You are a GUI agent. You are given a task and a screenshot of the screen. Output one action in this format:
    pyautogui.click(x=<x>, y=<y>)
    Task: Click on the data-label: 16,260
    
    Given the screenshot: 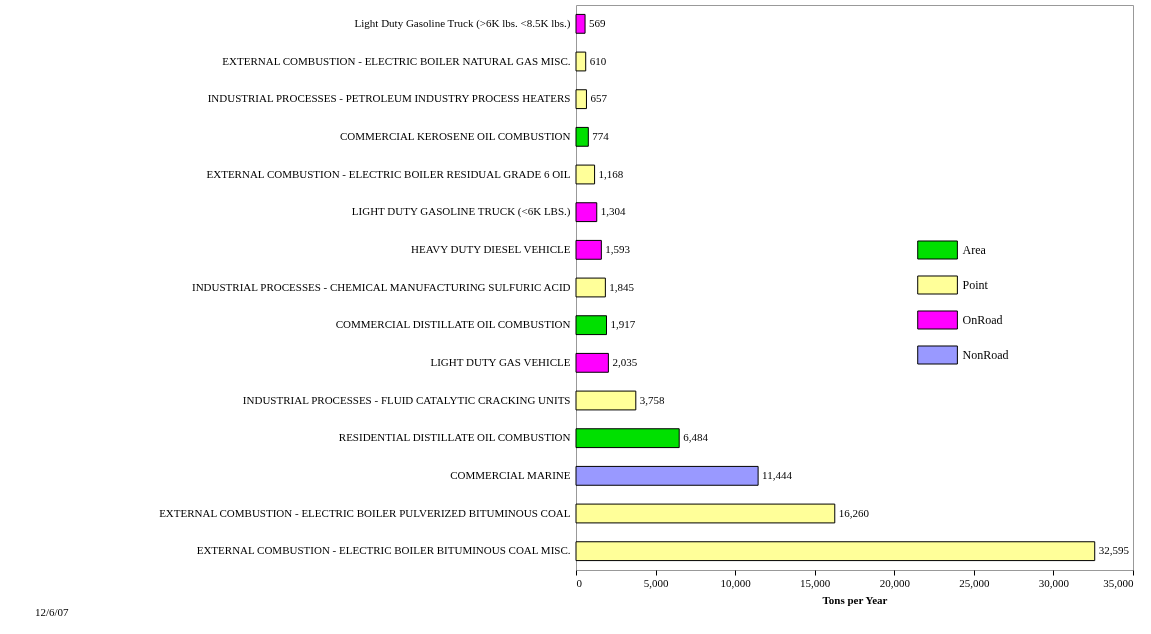 What is the action you would take?
    pyautogui.click(x=854, y=512)
    